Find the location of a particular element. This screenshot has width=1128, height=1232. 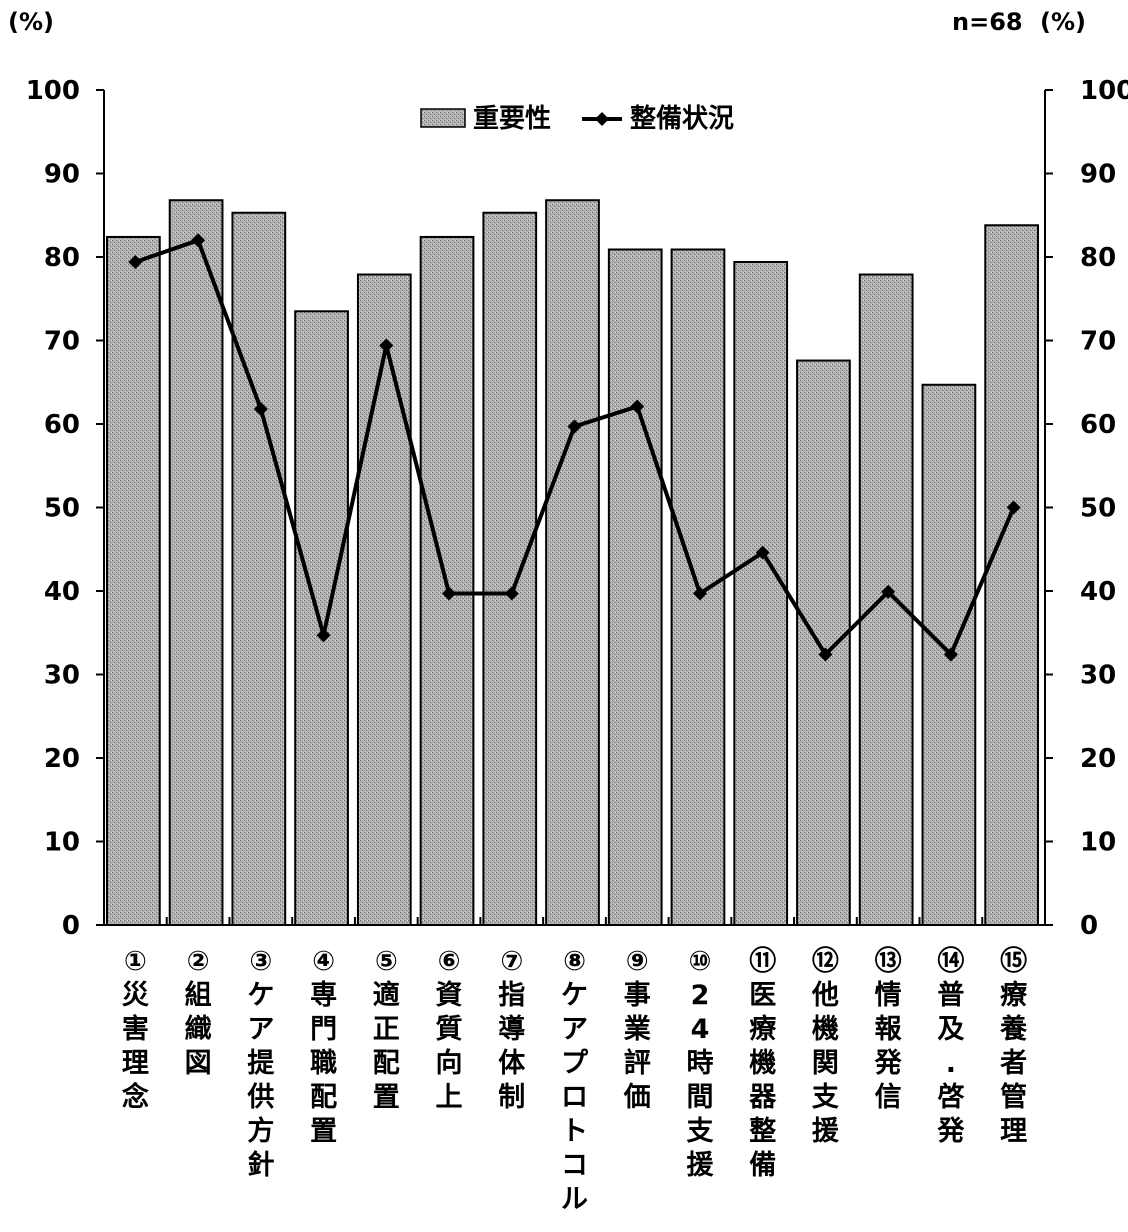

category-label-char: 機 is located at coordinates (825, 1029).